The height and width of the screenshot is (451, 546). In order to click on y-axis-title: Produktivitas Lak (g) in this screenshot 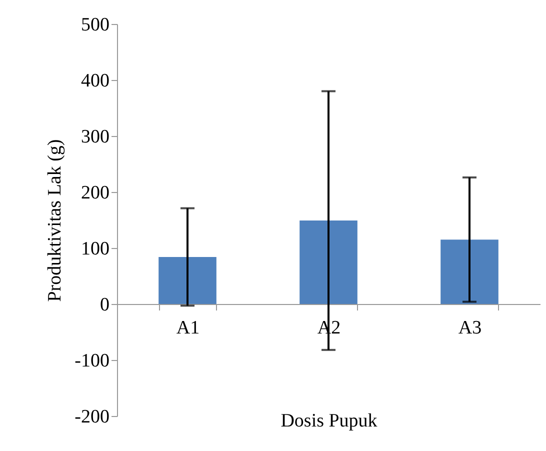, I will do `click(55, 220)`.